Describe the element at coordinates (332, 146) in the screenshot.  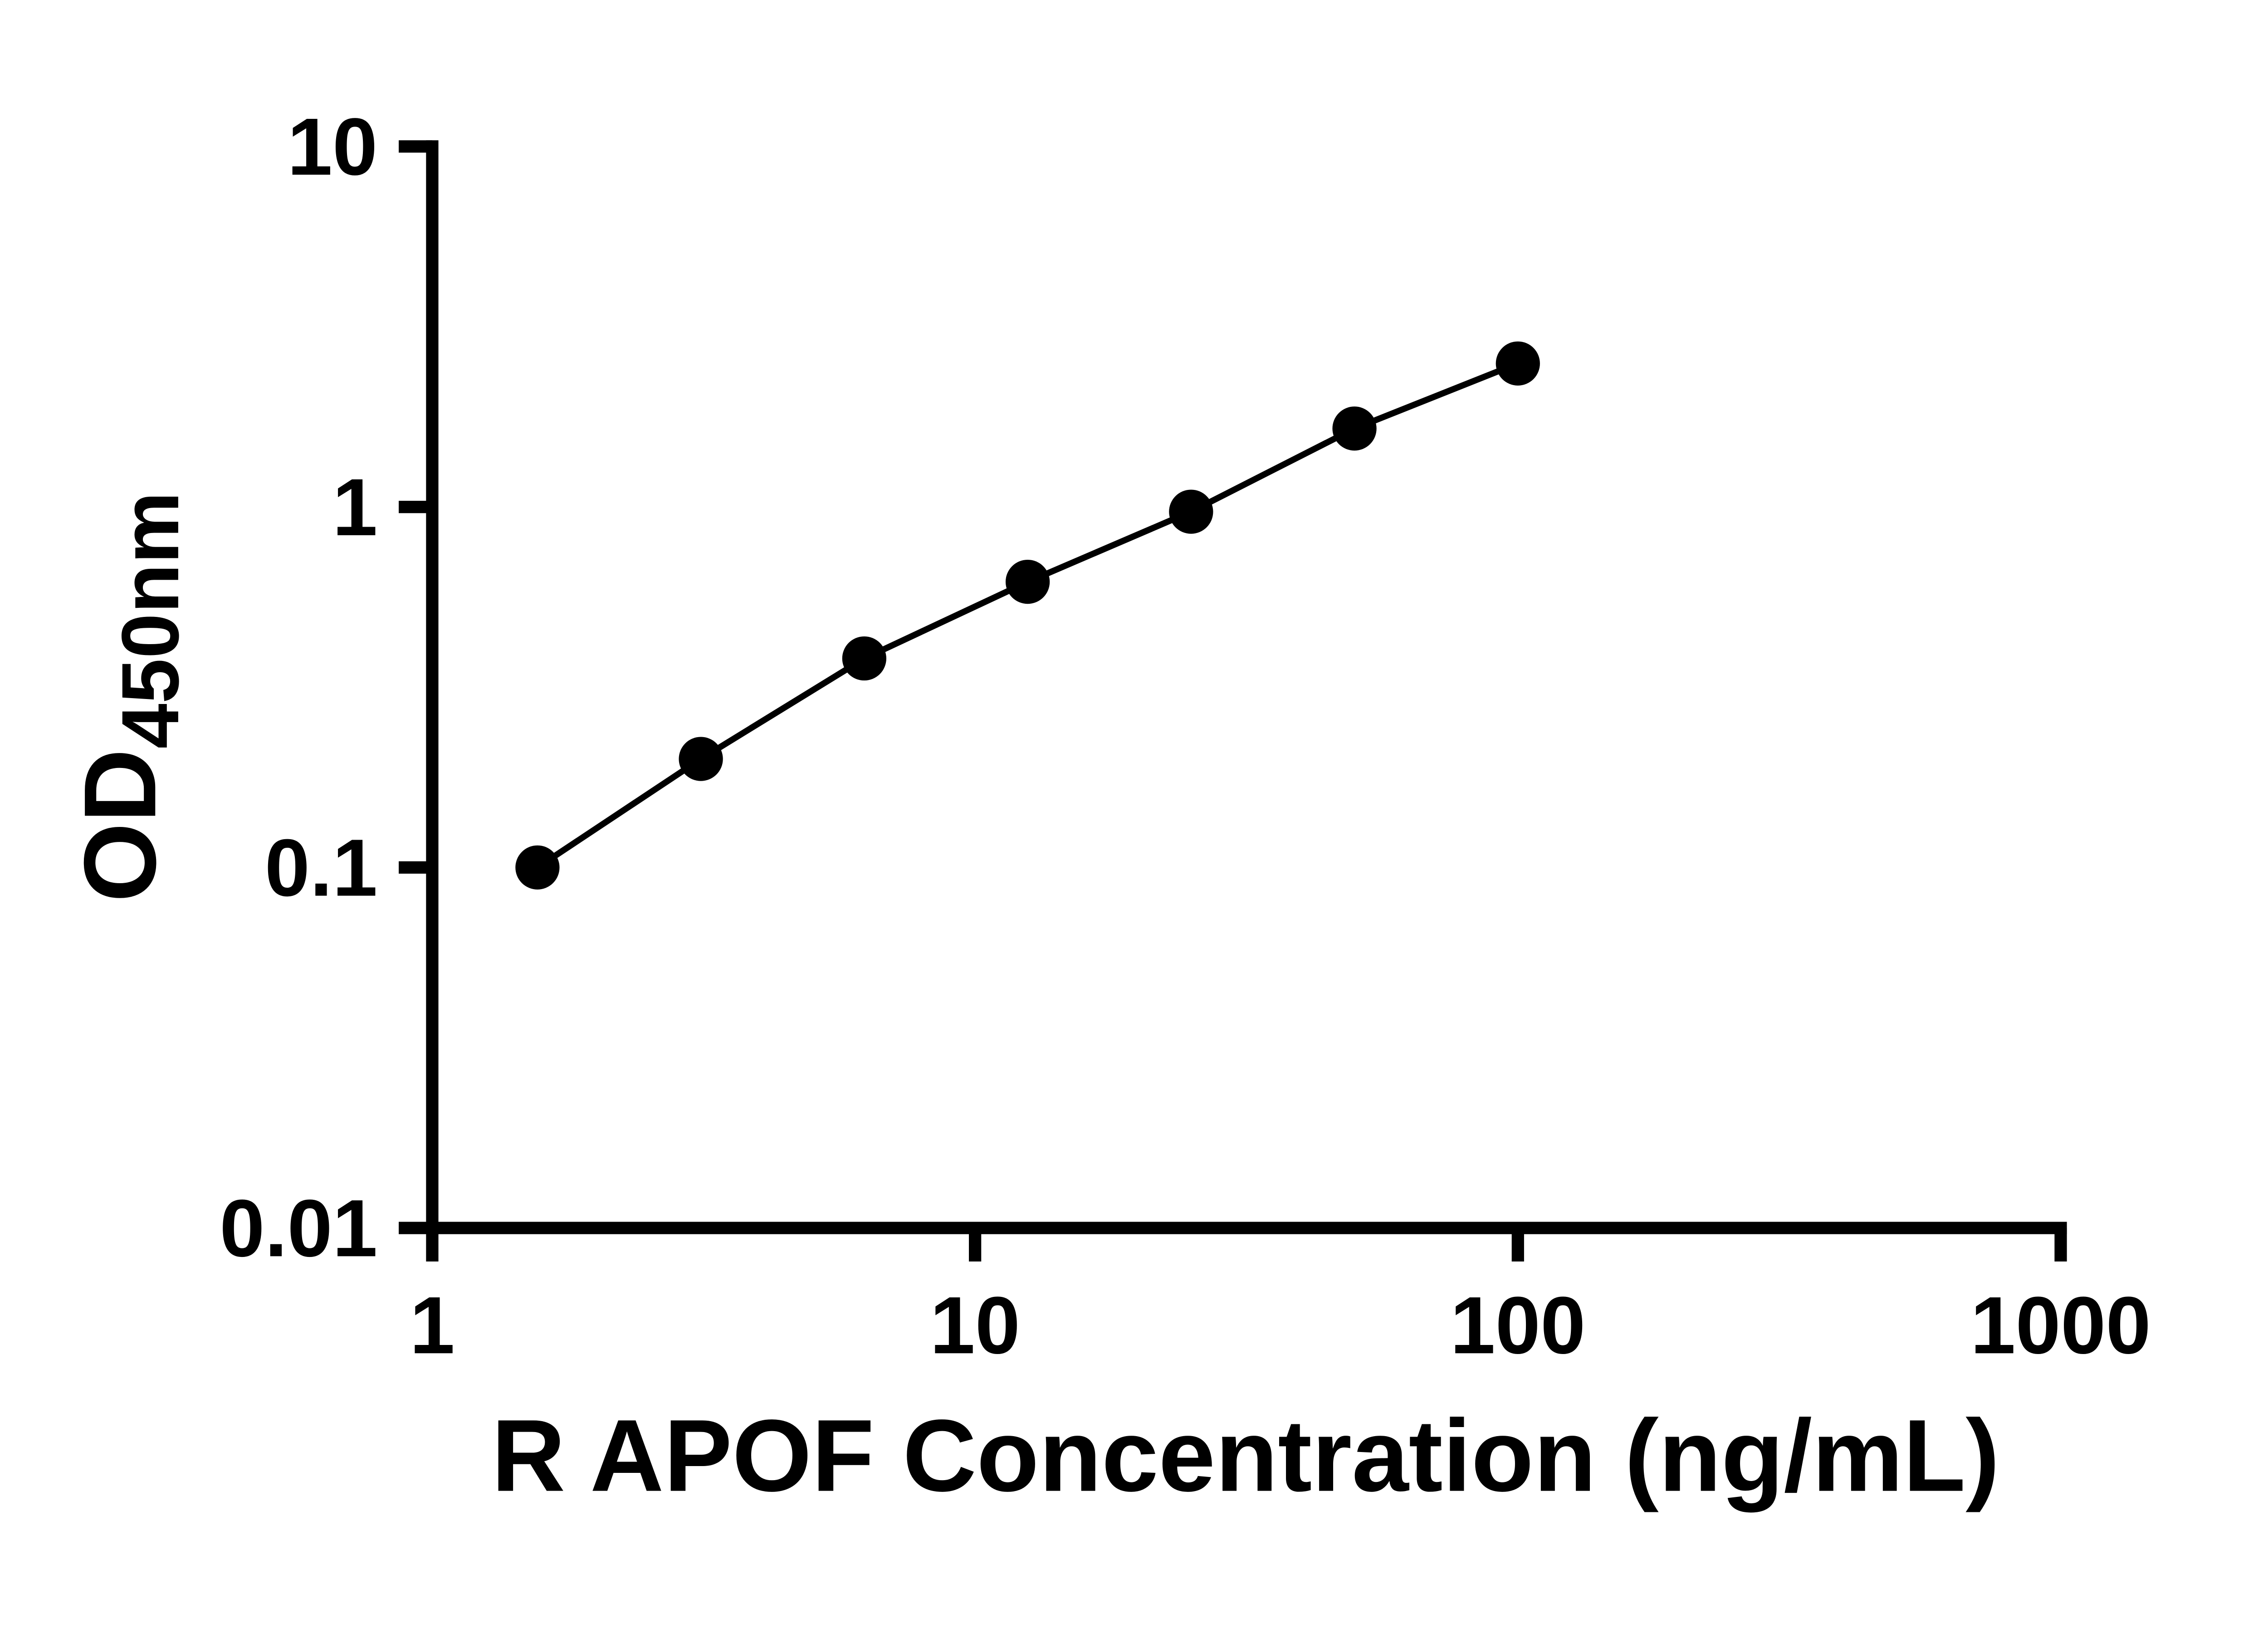
I see `y-tick-label: 10` at that location.